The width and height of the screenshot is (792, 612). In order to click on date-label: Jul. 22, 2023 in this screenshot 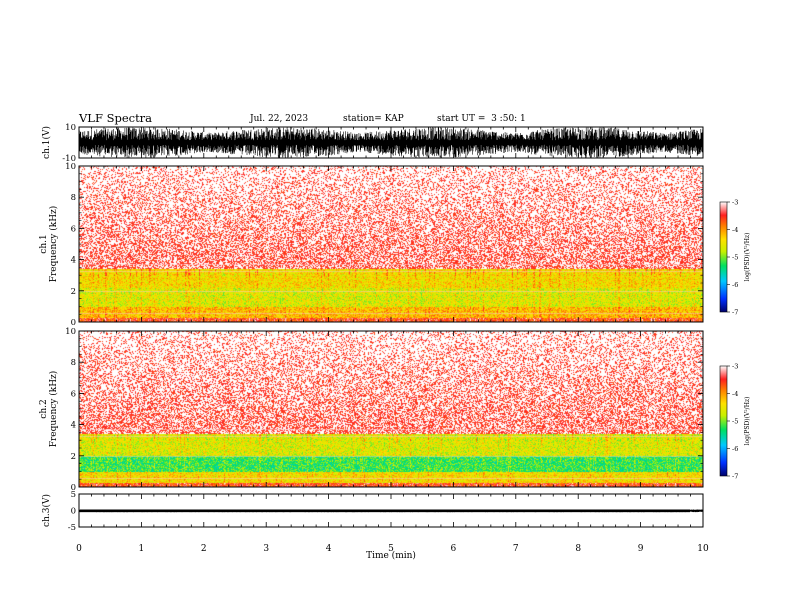, I will do `click(279, 119)`.